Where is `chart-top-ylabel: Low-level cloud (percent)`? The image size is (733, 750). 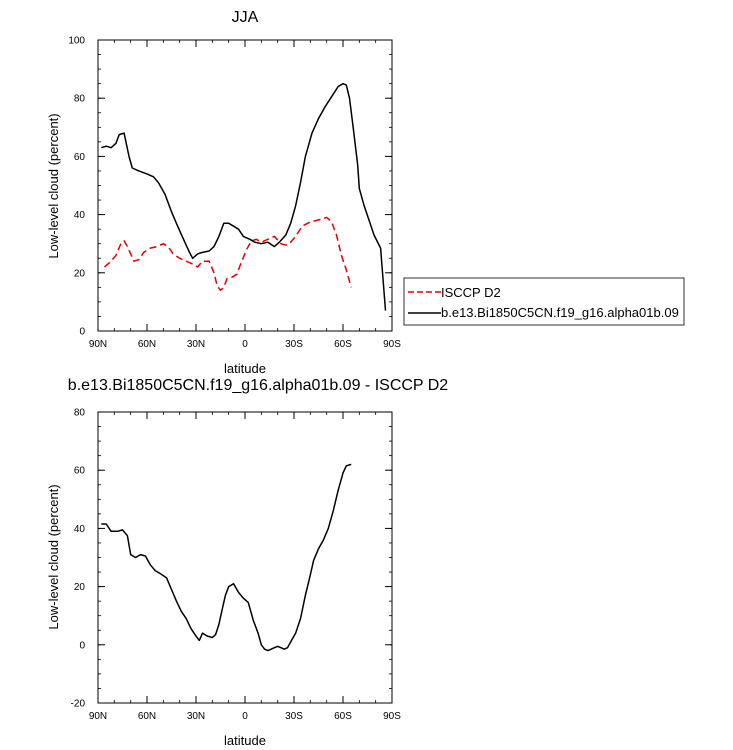 chart-top-ylabel: Low-level cloud (percent) is located at coordinates (53, 185).